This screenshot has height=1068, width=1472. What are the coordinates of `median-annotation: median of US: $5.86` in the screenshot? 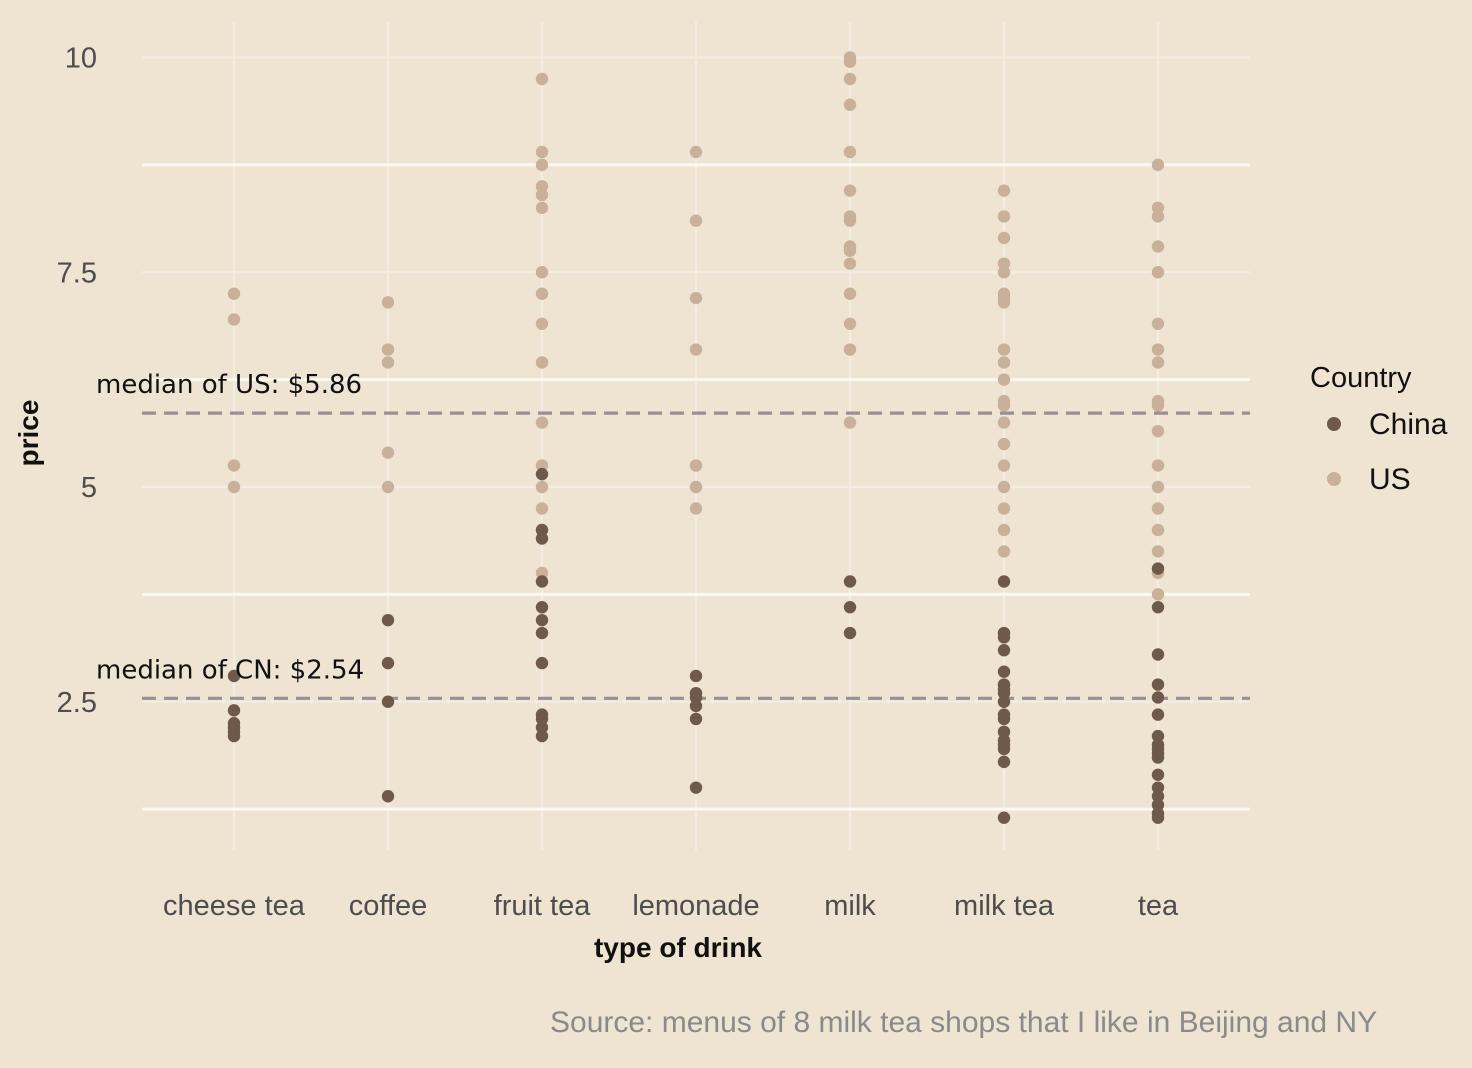 It's located at (229, 385).